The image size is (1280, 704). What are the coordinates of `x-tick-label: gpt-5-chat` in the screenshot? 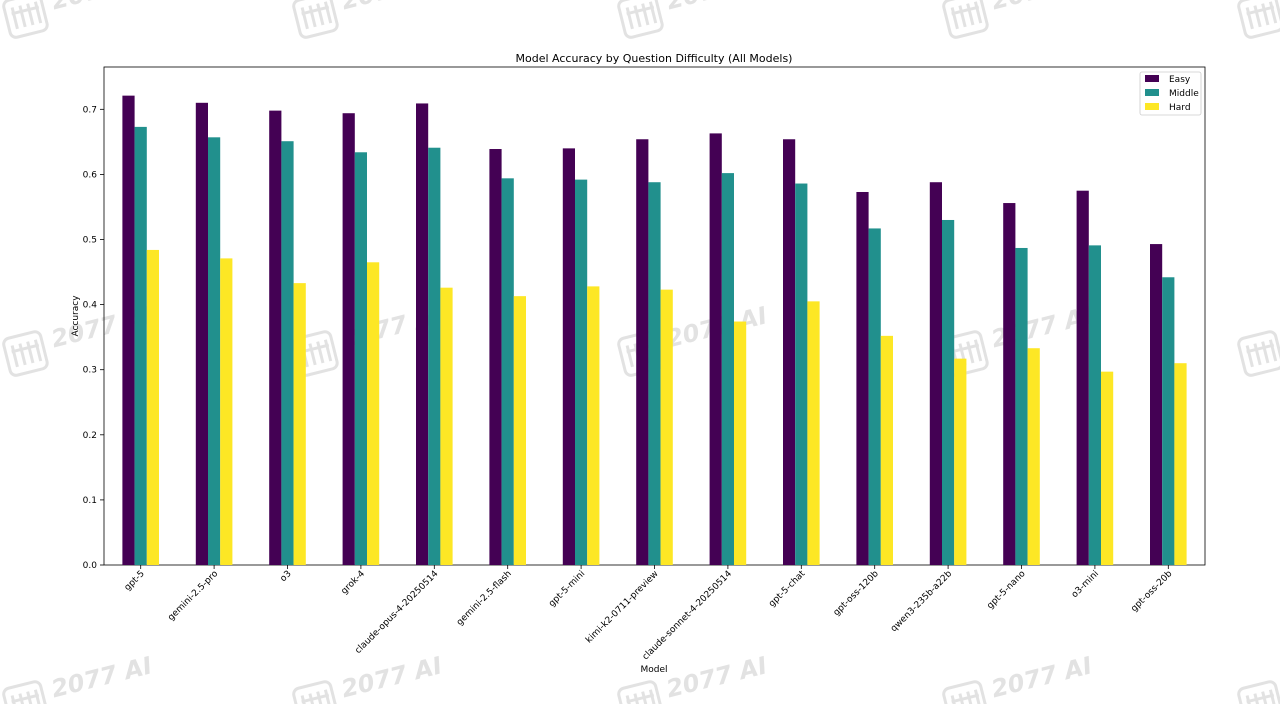 It's located at (787, 589).